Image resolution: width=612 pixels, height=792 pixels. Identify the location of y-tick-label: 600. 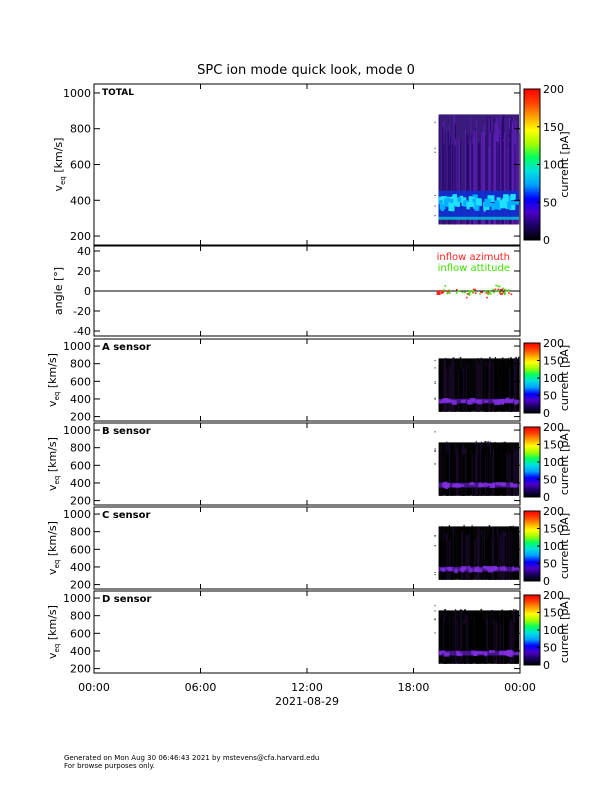
(80, 549).